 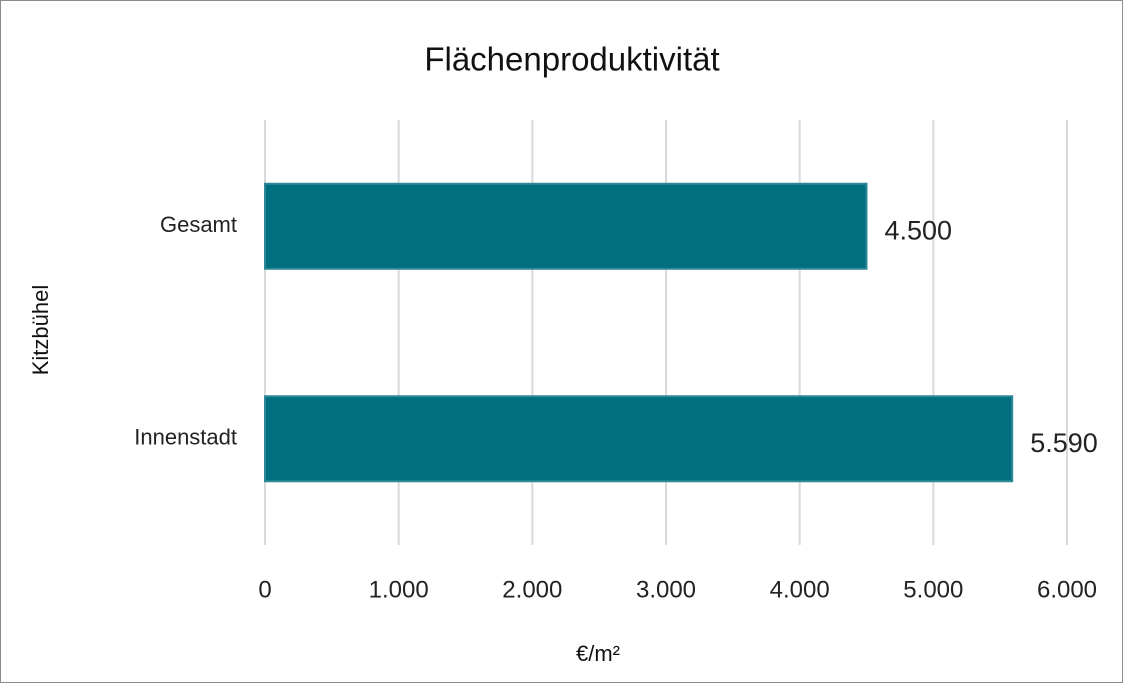 I want to click on y-axis-title: Kitzbühel, so click(x=40, y=330).